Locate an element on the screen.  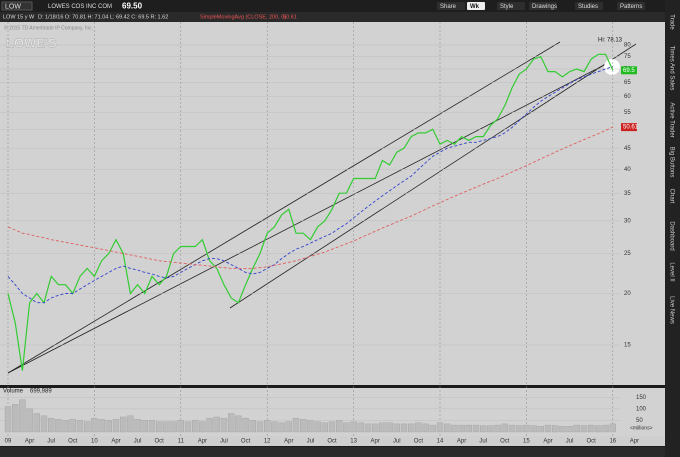
toolbar-button-label: Wk is located at coordinates (475, 7).